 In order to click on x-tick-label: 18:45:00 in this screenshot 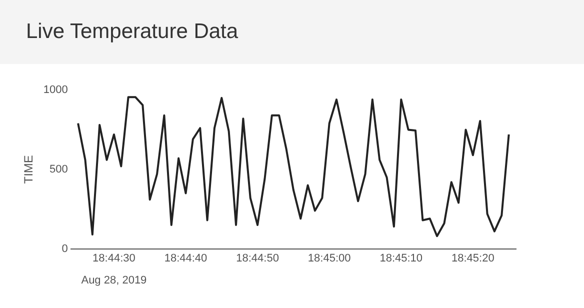, I will do `click(329, 258)`.